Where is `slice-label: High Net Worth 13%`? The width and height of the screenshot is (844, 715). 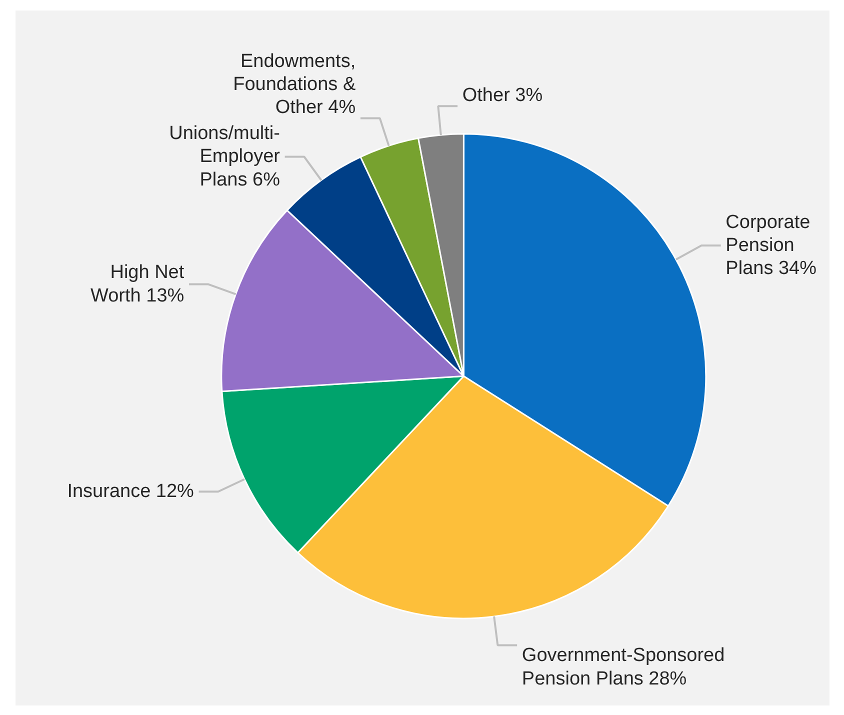 slice-label: High Net Worth 13% is located at coordinates (137, 284).